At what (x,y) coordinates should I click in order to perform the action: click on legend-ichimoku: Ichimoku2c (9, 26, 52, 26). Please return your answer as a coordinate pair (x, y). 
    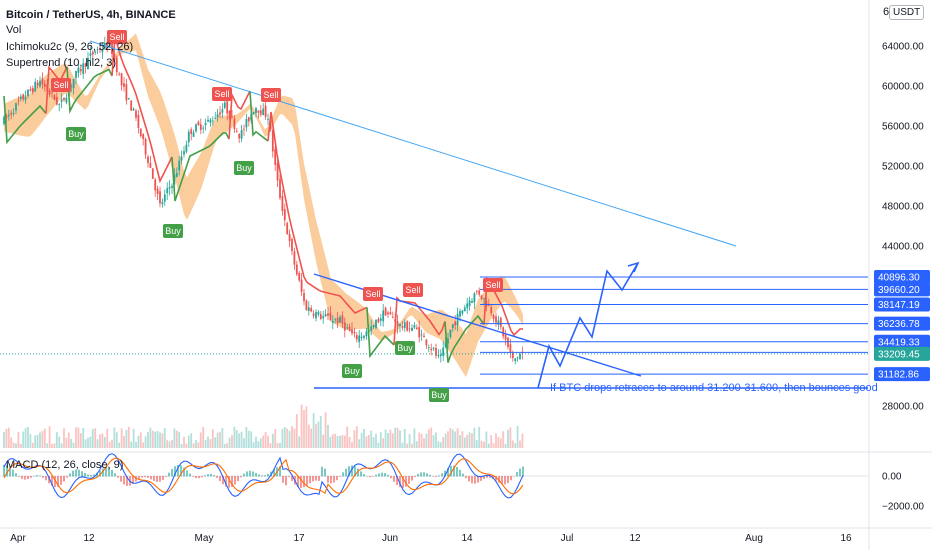
    Looking at the image, I should click on (70, 47).